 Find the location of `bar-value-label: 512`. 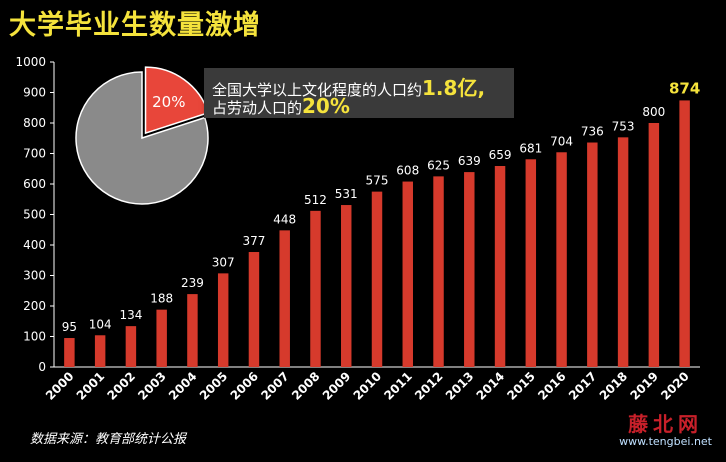

bar-value-label: 512 is located at coordinates (315, 200).